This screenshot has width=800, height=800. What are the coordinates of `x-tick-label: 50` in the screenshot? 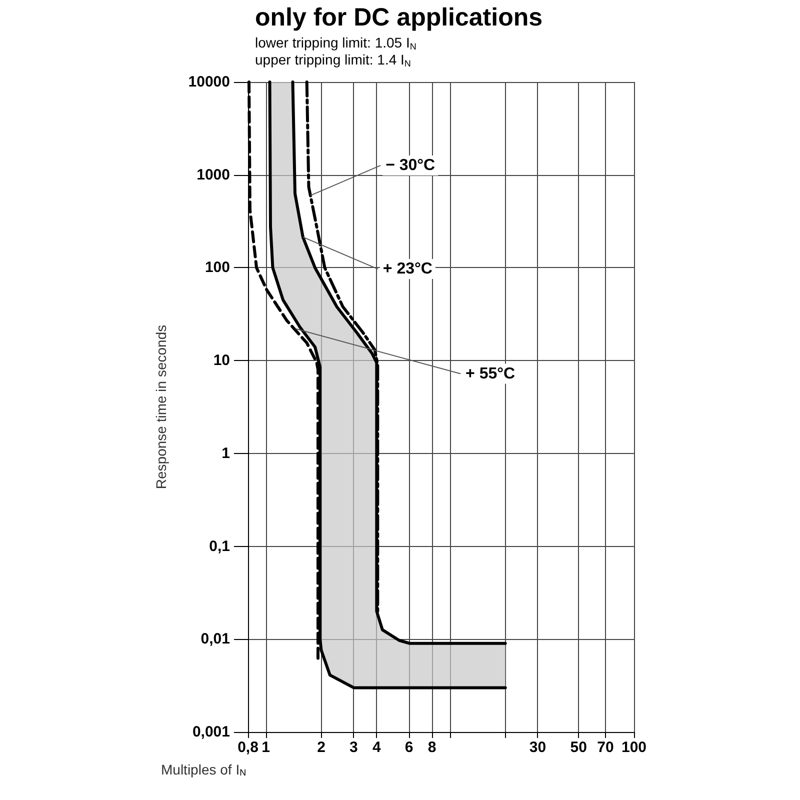 It's located at (578, 747).